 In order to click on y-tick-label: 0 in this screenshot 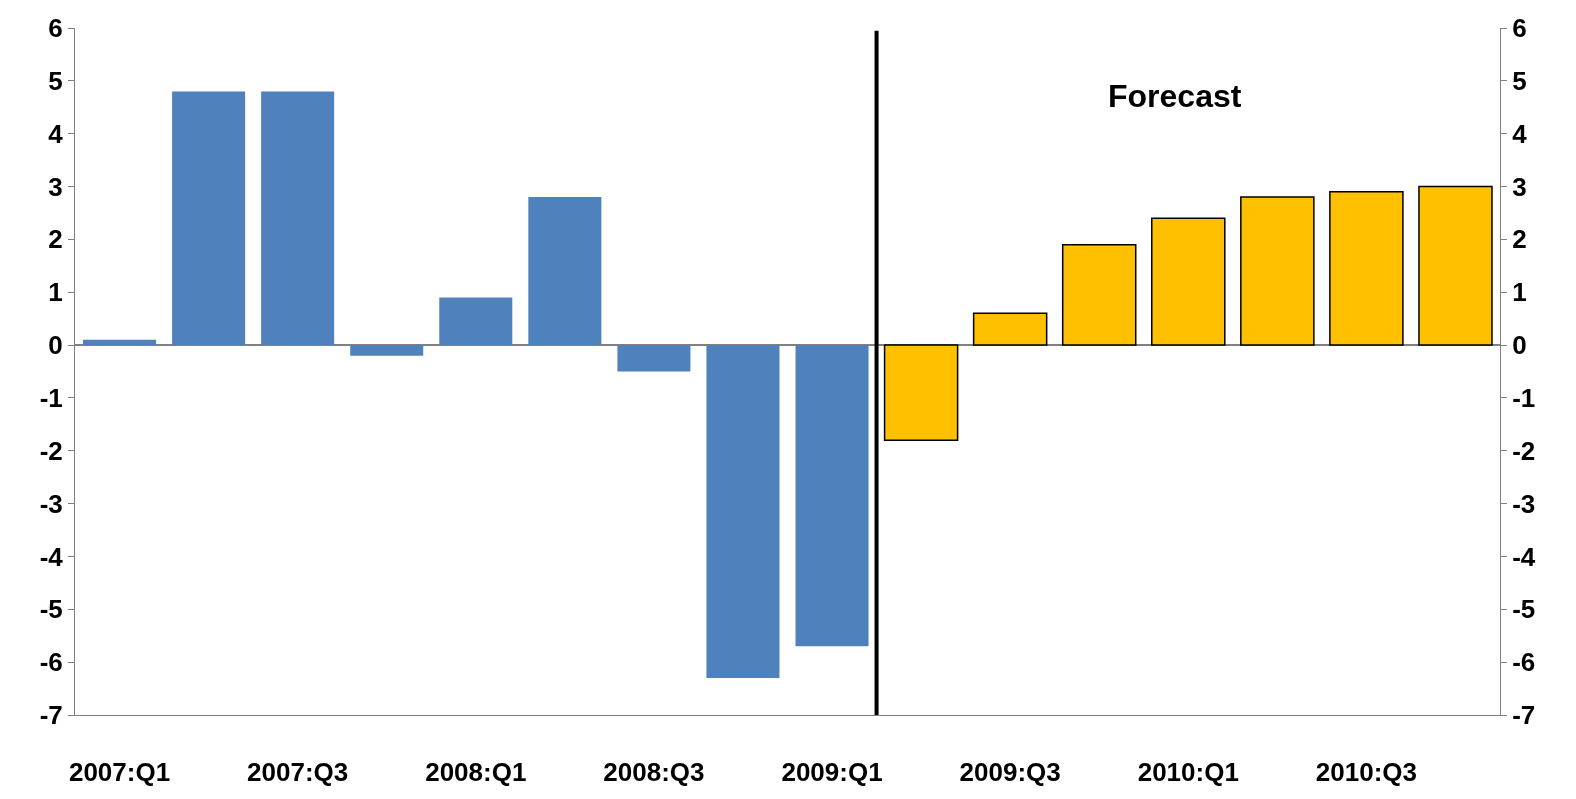, I will do `click(55, 345)`.